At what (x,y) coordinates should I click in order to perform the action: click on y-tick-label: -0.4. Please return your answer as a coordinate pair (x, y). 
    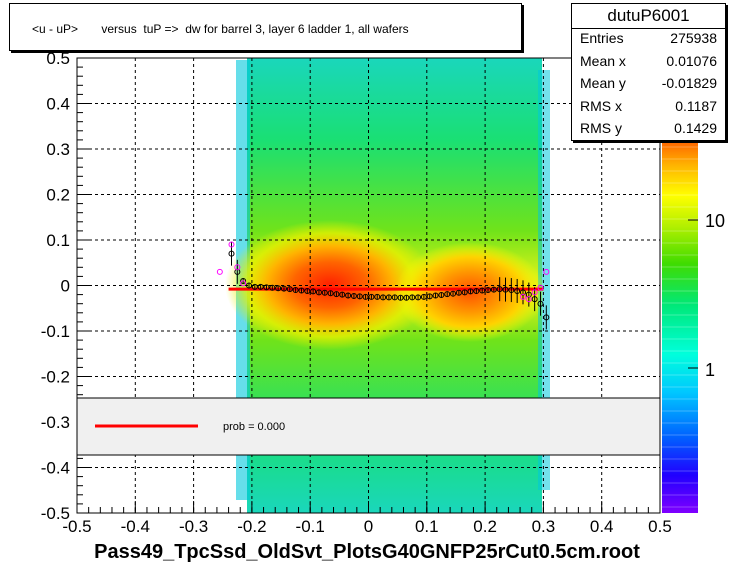
    Looking at the image, I should click on (55, 468).